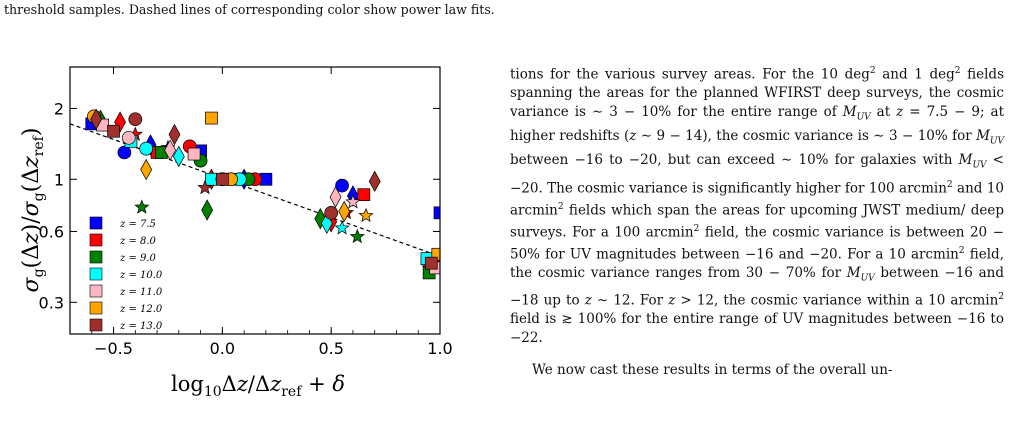 This screenshot has width=1017, height=435. I want to click on y-tick-label: 0.3, so click(51, 302).